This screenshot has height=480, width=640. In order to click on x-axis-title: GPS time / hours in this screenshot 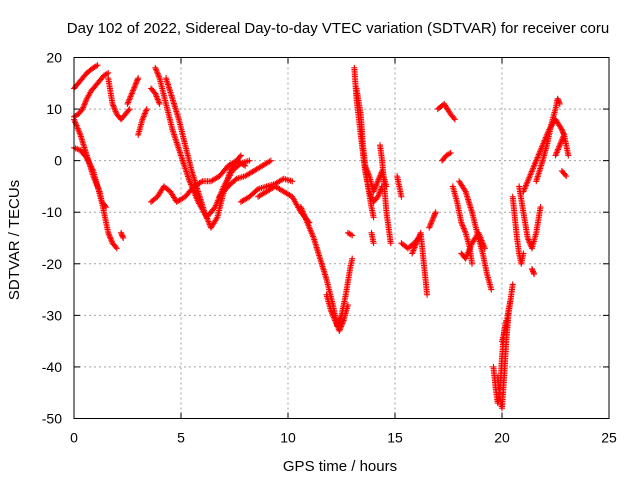, I will do `click(340, 466)`.